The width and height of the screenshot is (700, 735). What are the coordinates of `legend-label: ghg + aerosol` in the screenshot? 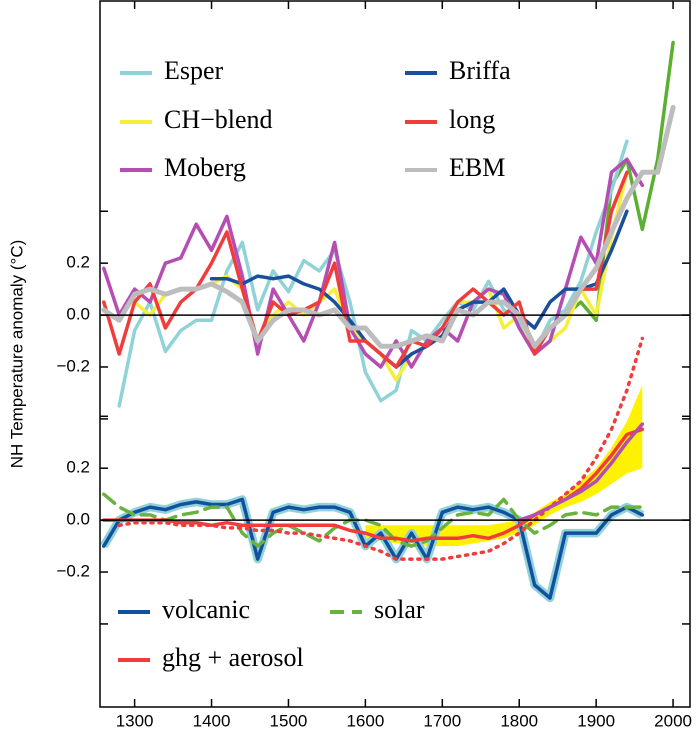 It's located at (233, 657).